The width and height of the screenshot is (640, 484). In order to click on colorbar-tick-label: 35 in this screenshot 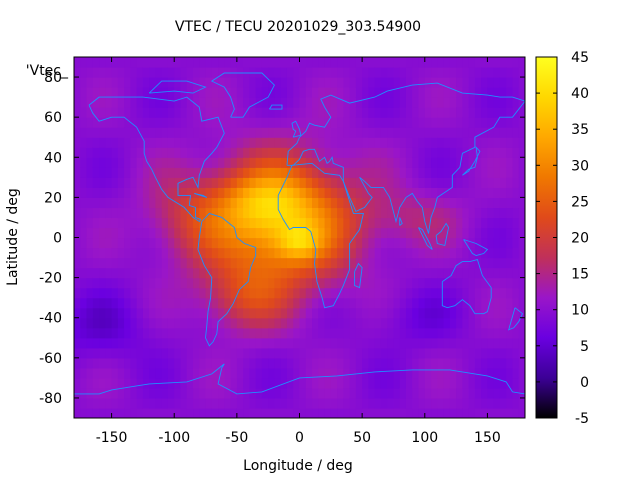, I will do `click(580, 130)`.